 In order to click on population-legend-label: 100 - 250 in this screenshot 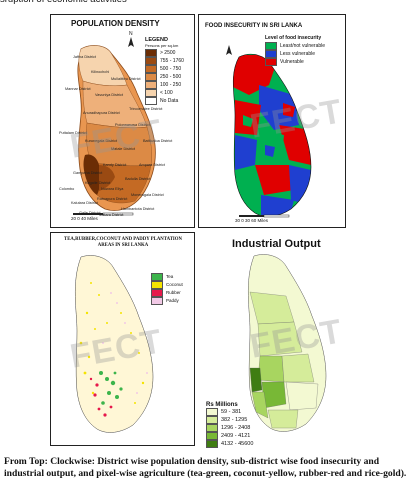, I will do `click(171, 85)`.